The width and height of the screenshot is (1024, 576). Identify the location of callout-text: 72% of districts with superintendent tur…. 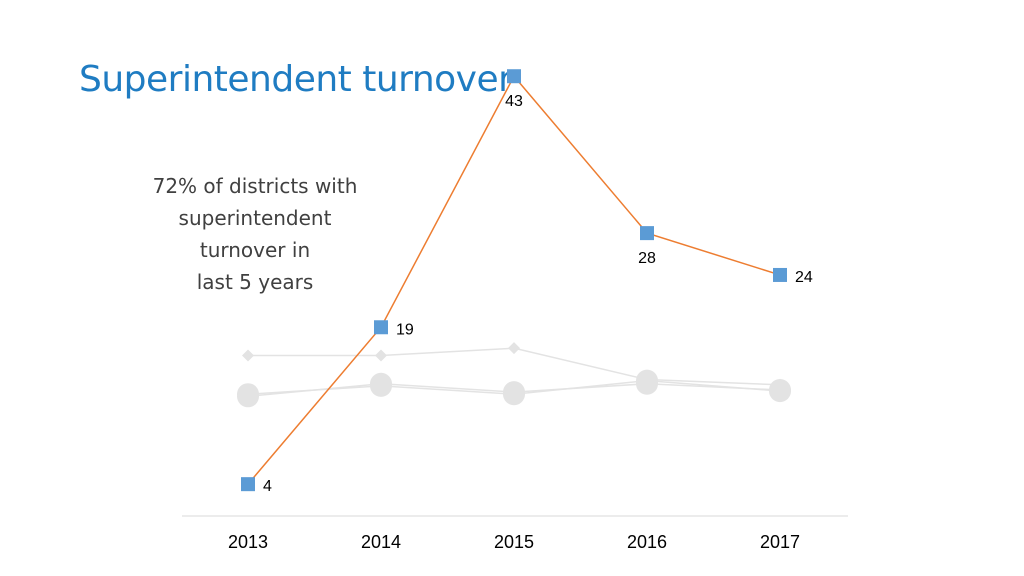
(255, 234).